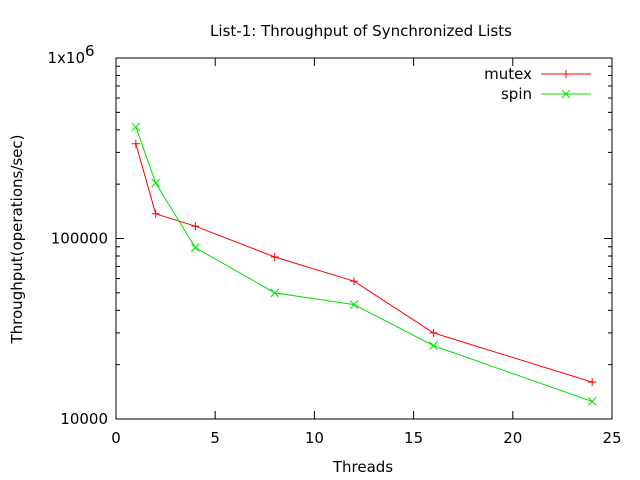 The height and width of the screenshot is (480, 640). I want to click on x-axis-label: Threads, so click(362, 467).